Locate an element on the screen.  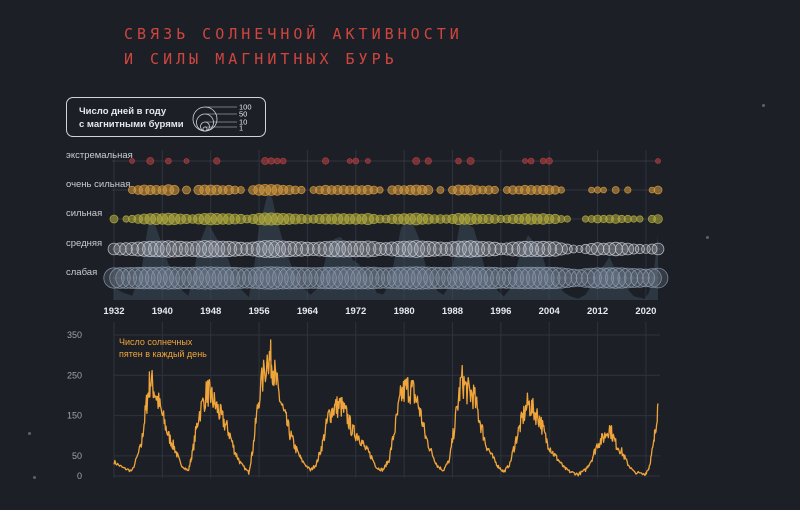
y-tick-label: 250 is located at coordinates (74, 375).